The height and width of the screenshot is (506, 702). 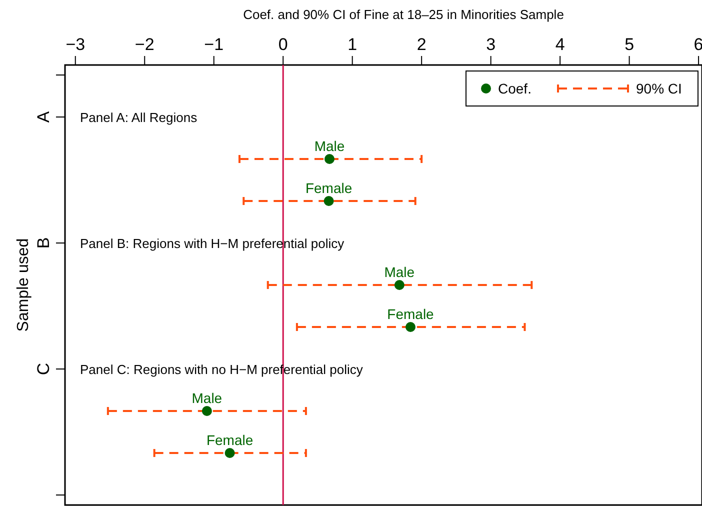 I want to click on x-tick-label: 2, so click(x=421, y=44).